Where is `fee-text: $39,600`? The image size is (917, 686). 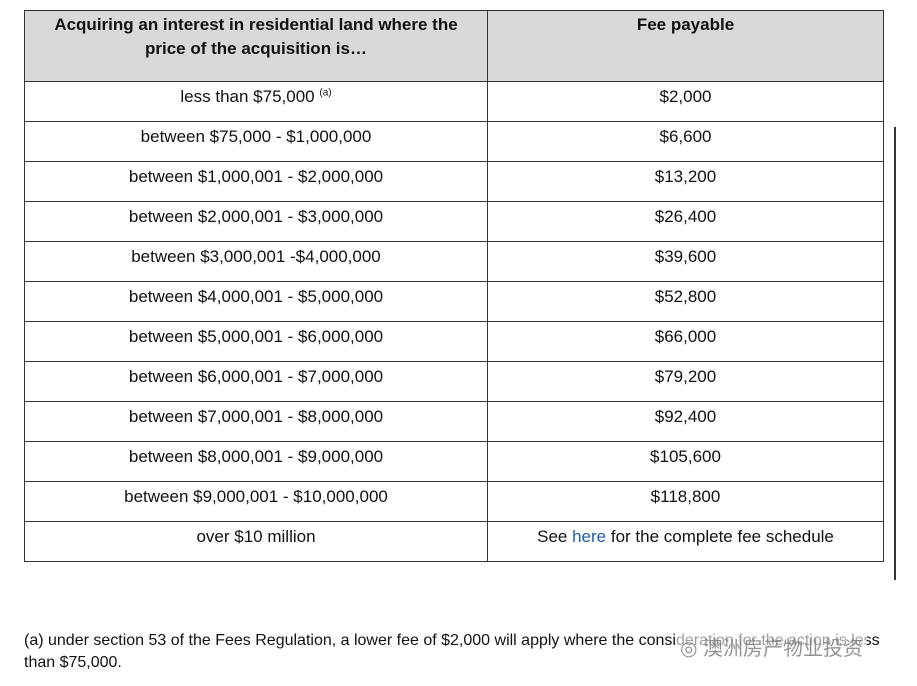
fee-text: $39,600 is located at coordinates (685, 256).